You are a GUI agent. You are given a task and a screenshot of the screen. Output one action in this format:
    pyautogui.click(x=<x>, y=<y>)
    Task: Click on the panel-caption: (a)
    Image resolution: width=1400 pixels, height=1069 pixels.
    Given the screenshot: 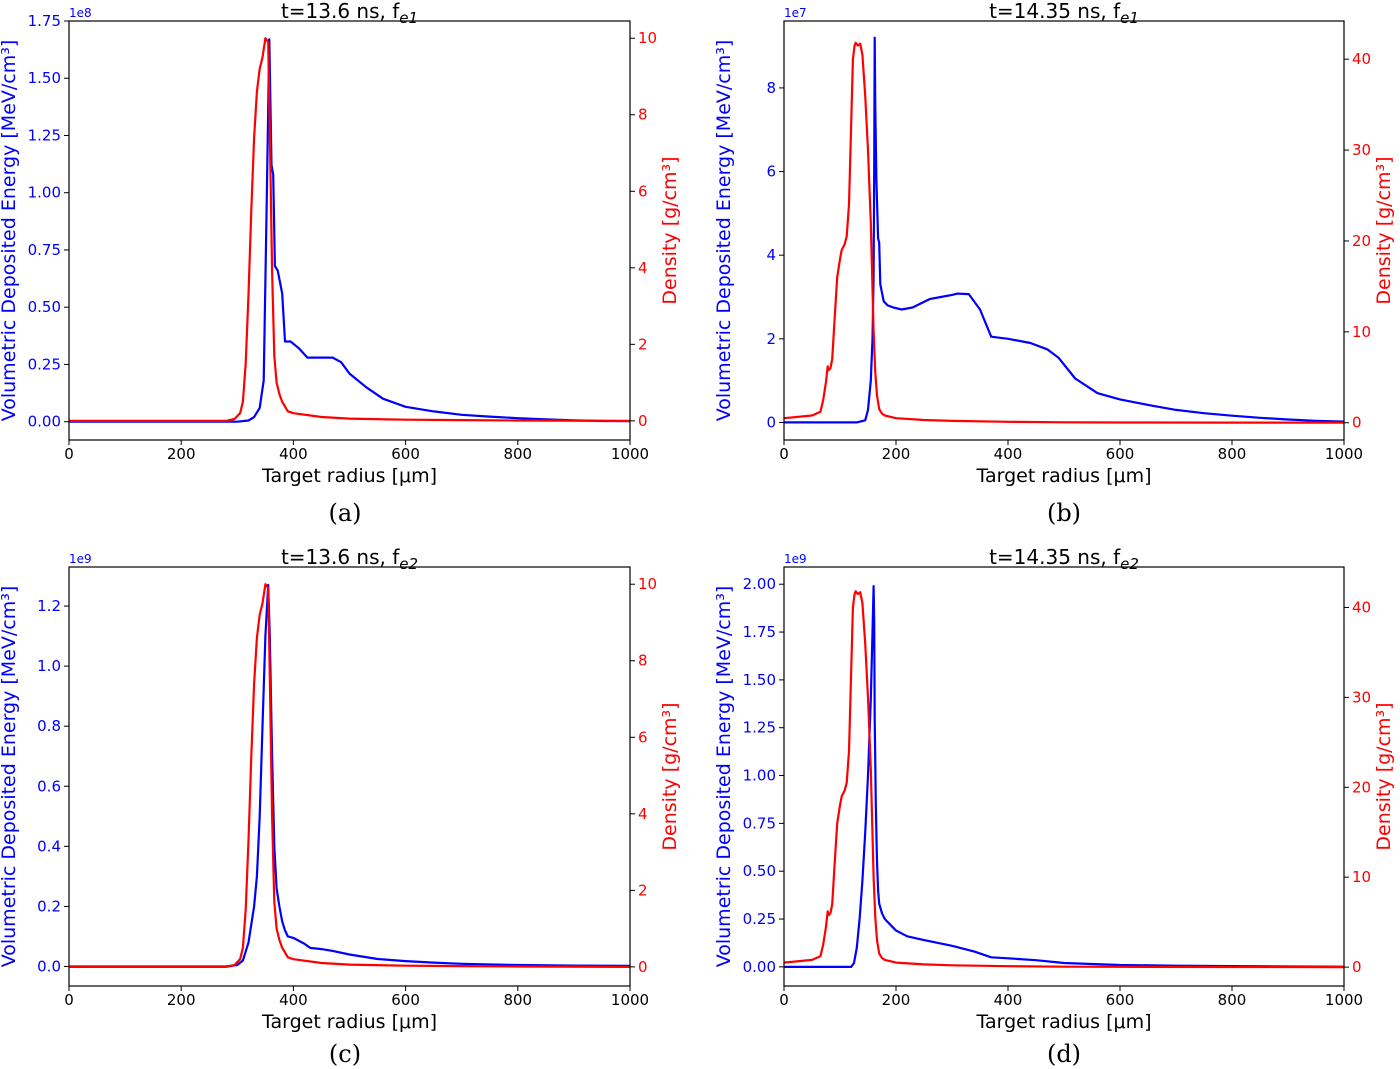 What is the action you would take?
    pyautogui.click(x=344, y=513)
    